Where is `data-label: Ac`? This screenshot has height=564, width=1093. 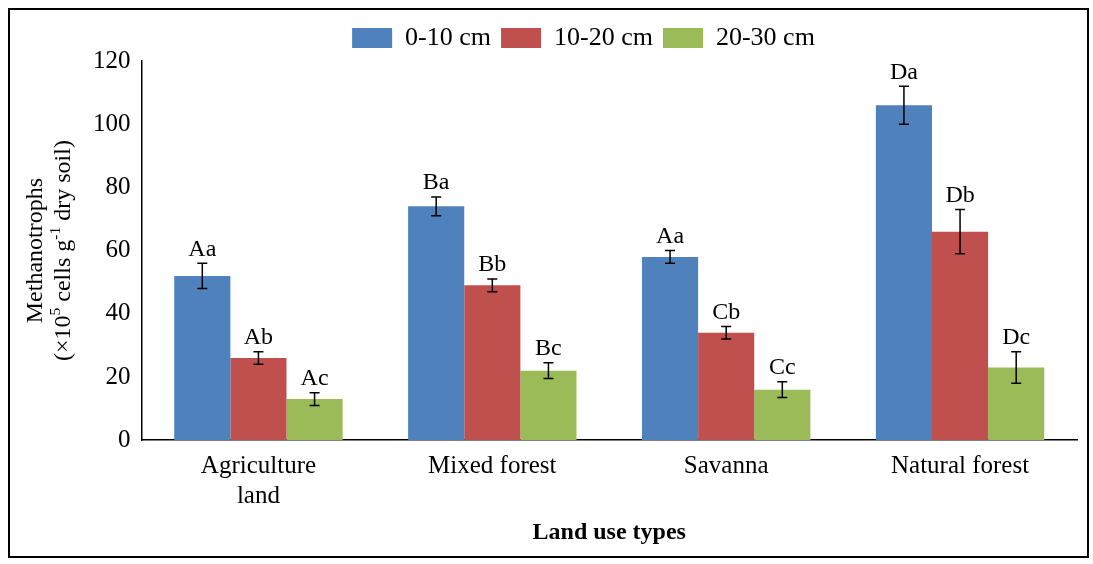 data-label: Ac is located at coordinates (314, 377).